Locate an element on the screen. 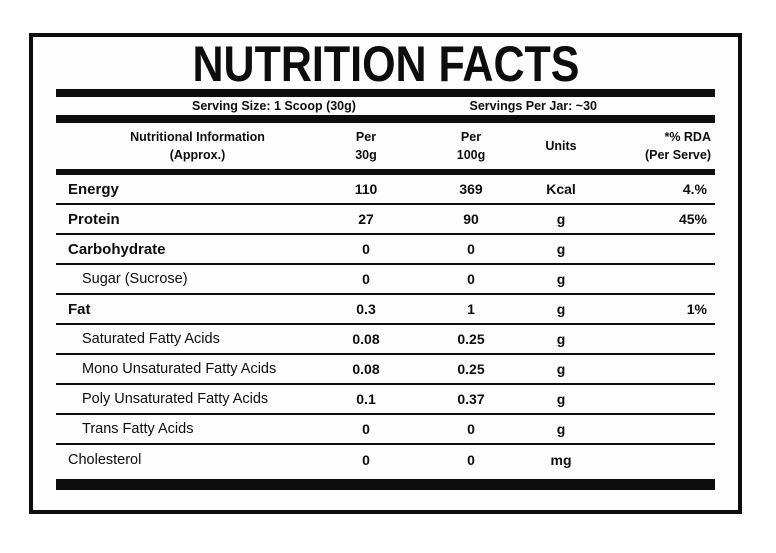 The height and width of the screenshot is (553, 776). header-separator-bar is located at coordinates (385, 172).